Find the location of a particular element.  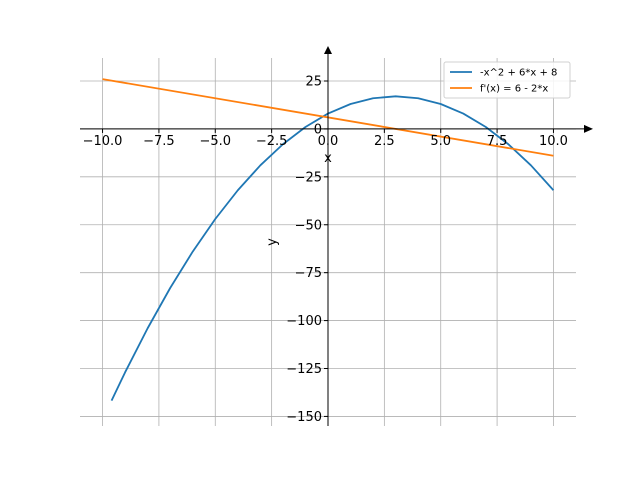

legend: -x^2 + 6*x + 8 f'(x) = 6 - 2*x is located at coordinates (507, 80).